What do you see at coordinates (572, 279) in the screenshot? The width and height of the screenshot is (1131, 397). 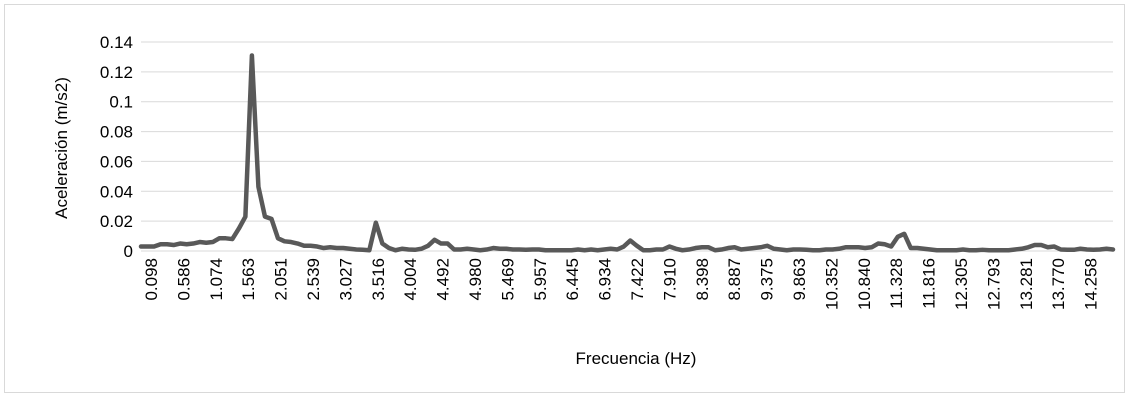 I see `x-tick-label: 6.445` at bounding box center [572, 279].